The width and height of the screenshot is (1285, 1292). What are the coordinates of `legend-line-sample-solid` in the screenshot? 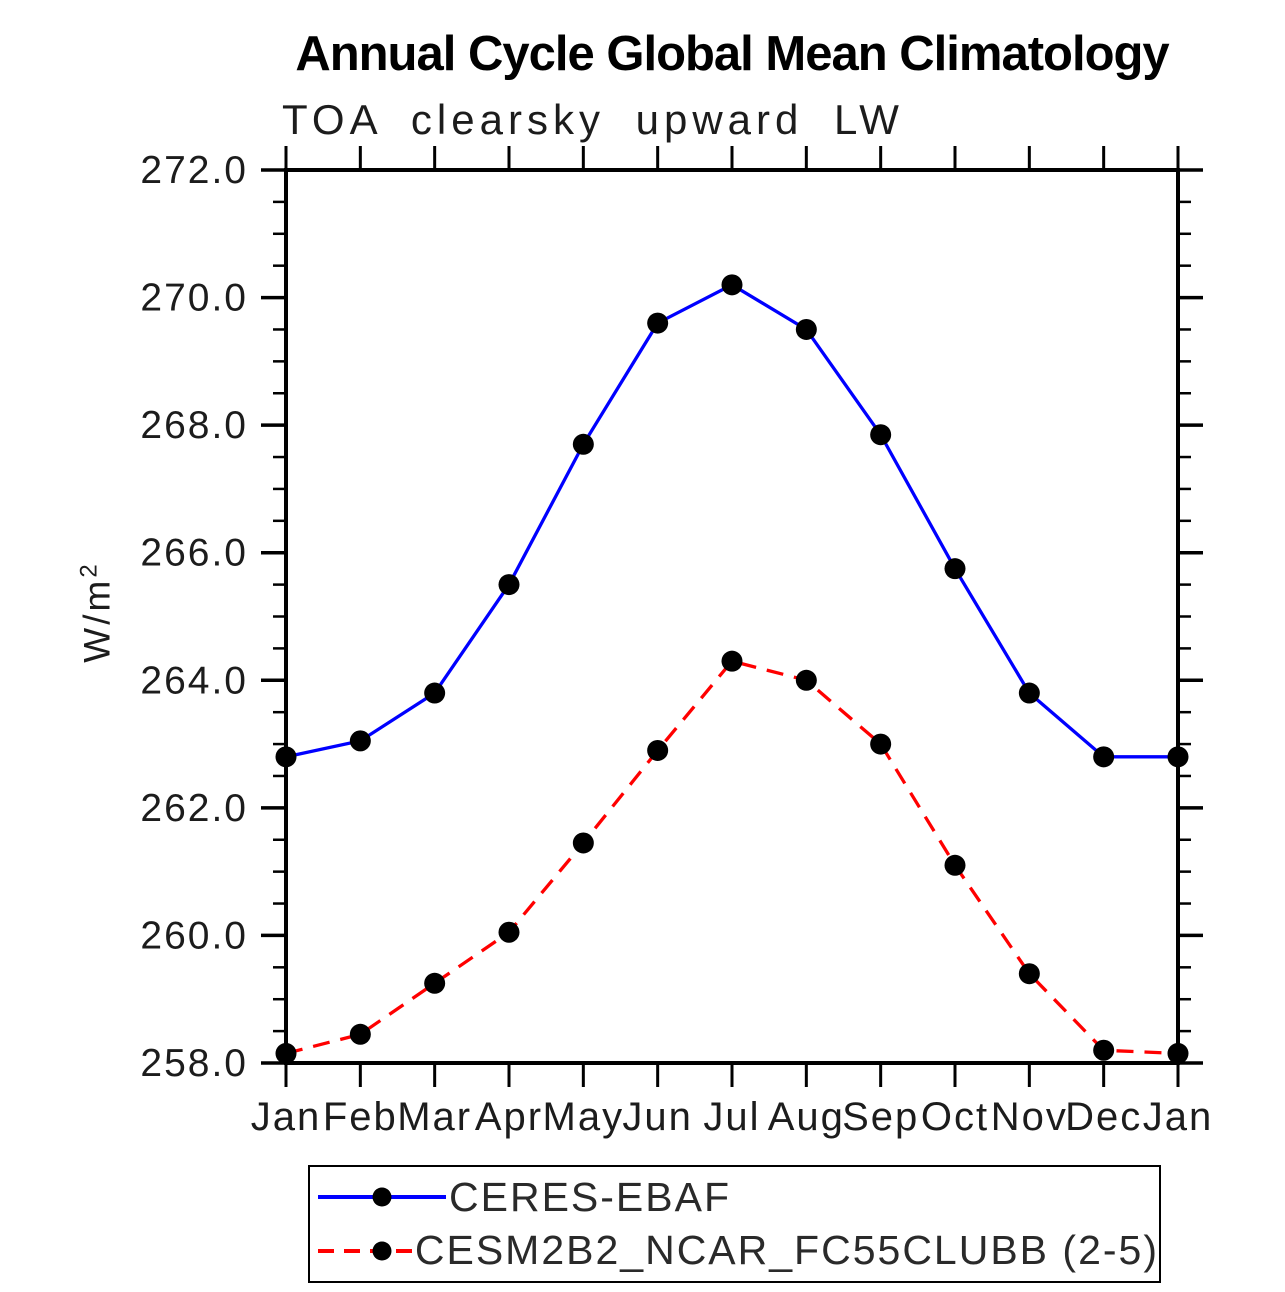 It's located at (382, 1197).